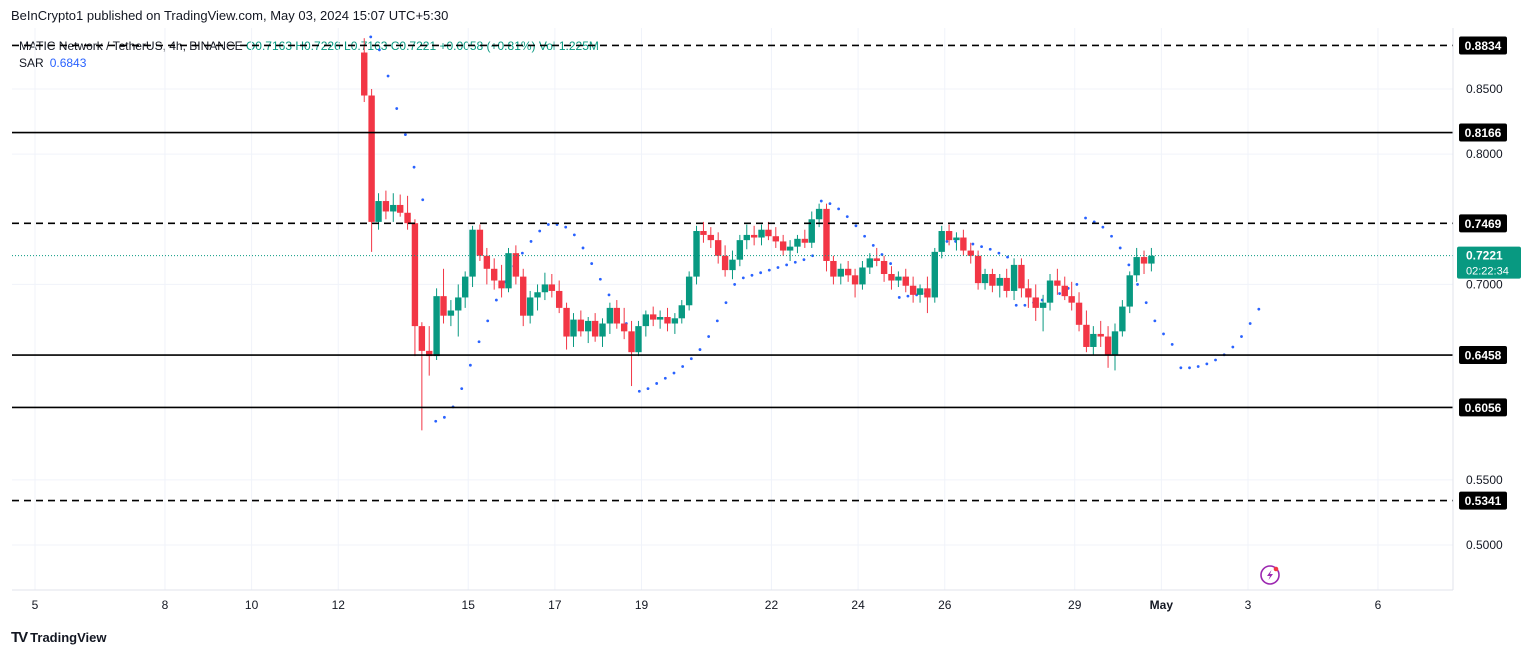 Image resolution: width=1536 pixels, height=656 pixels. What do you see at coordinates (642, 605) in the screenshot?
I see `time-tick-label: 19` at bounding box center [642, 605].